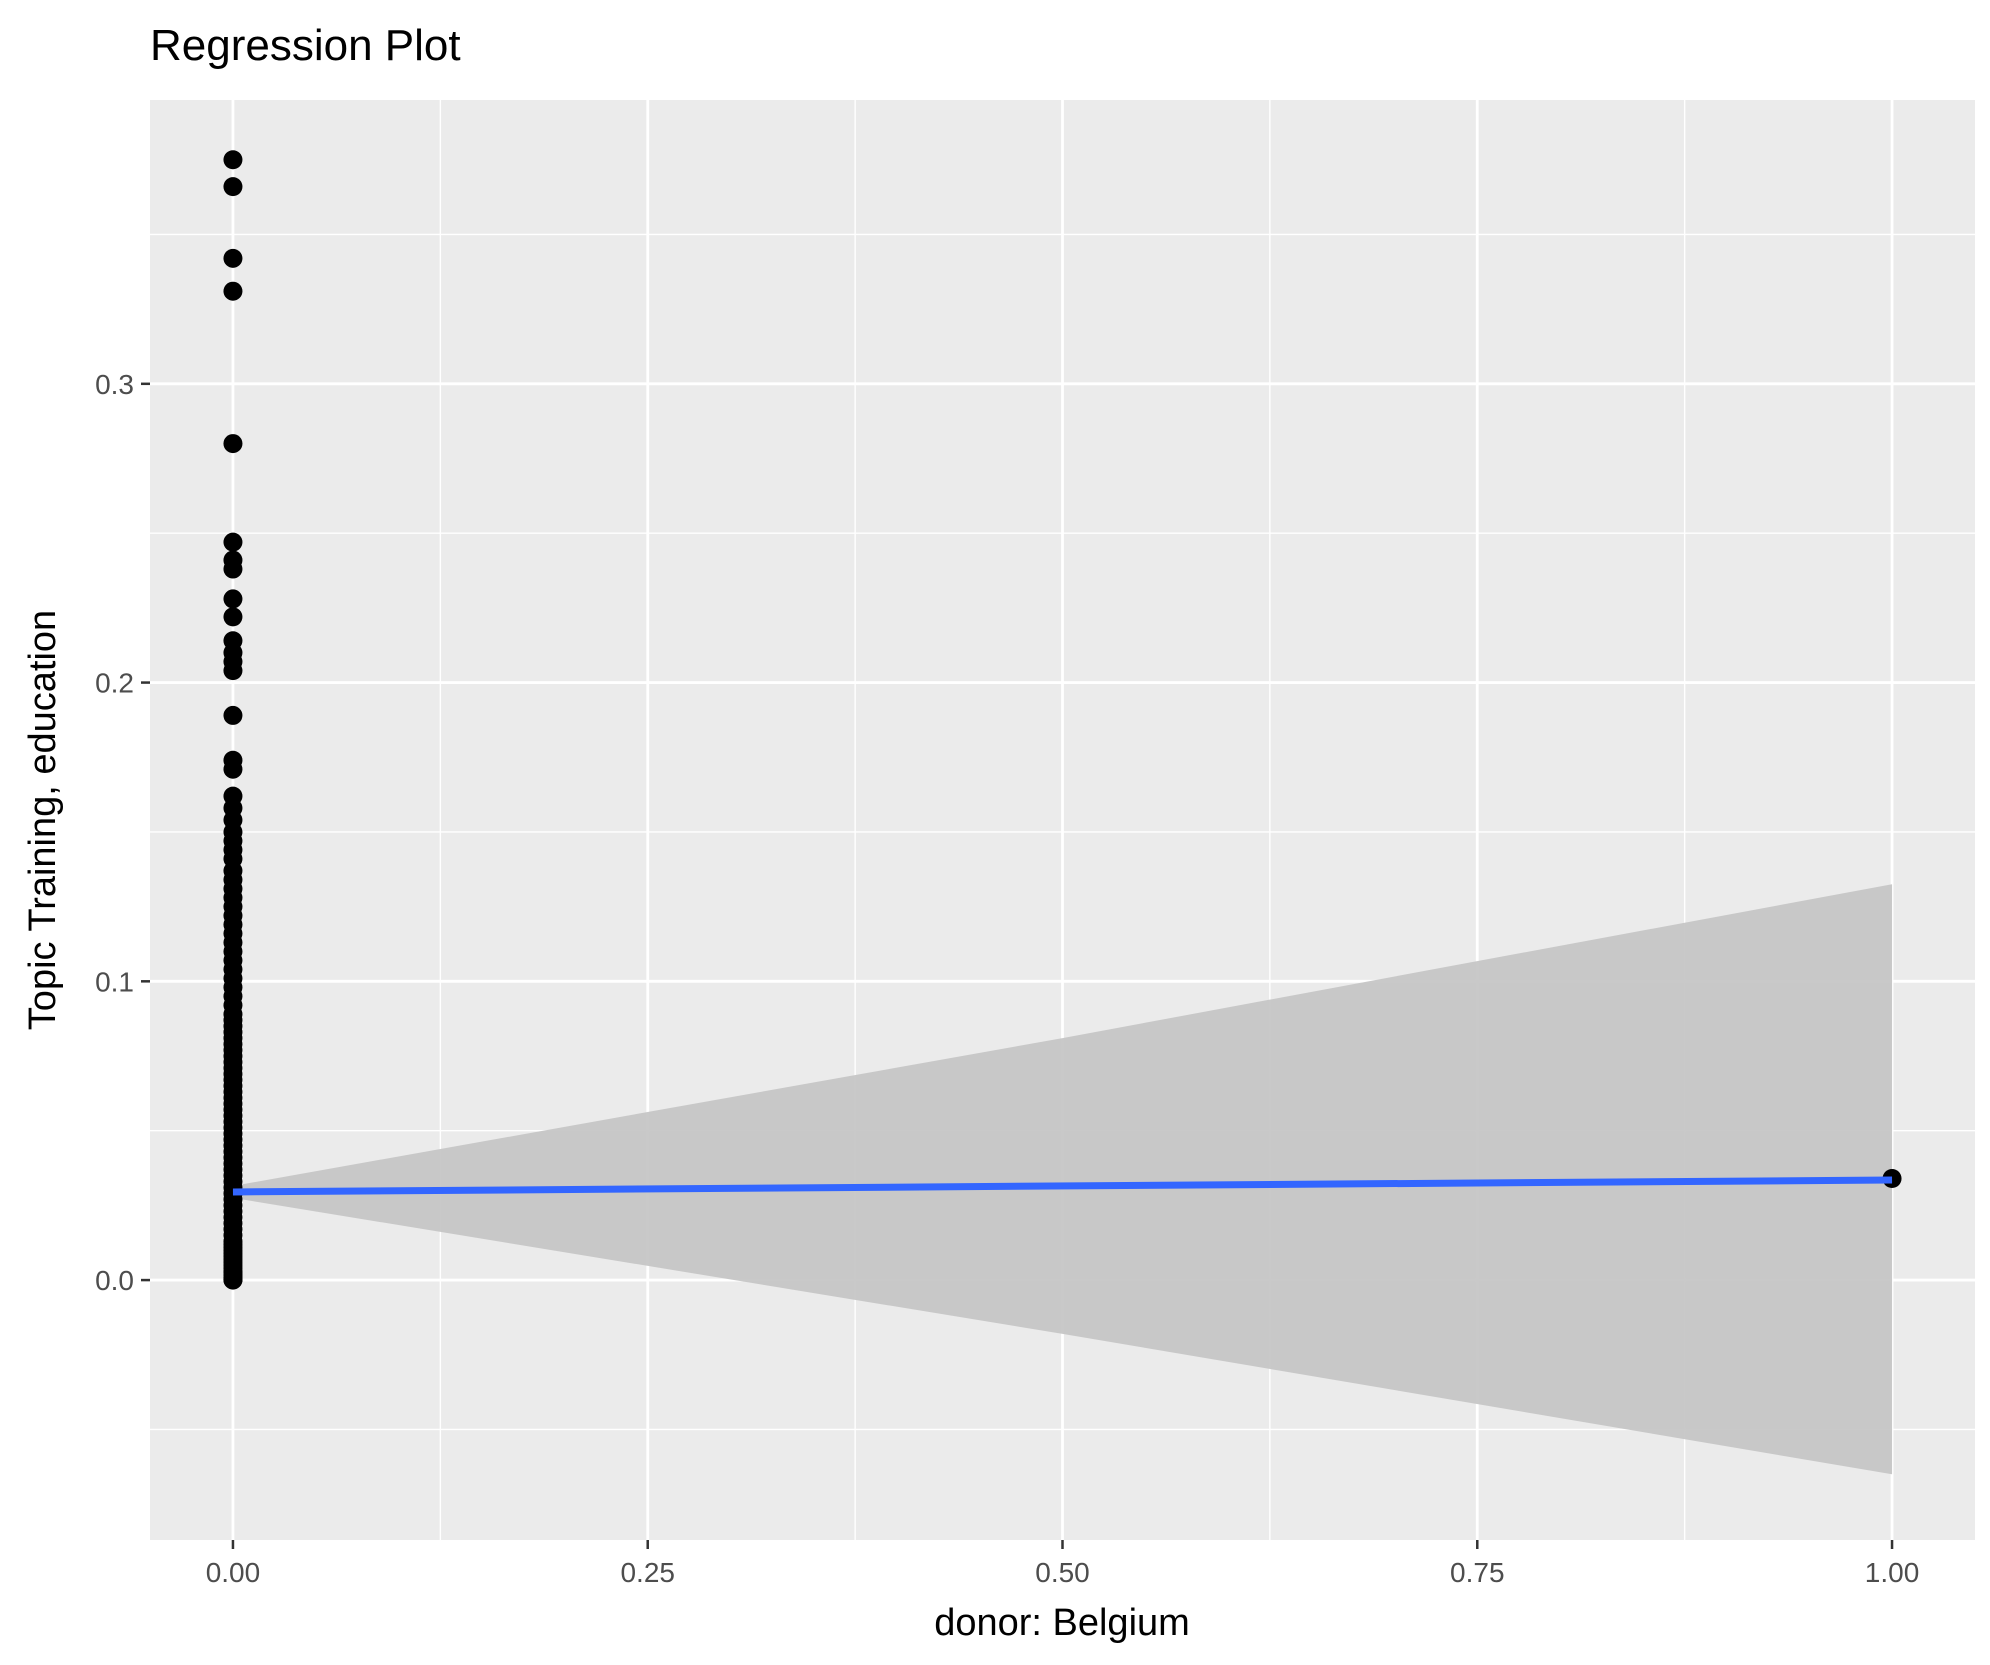 The height and width of the screenshot is (1665, 1990). I want to click on x-tick-label: 0.50, so click(1062, 1572).